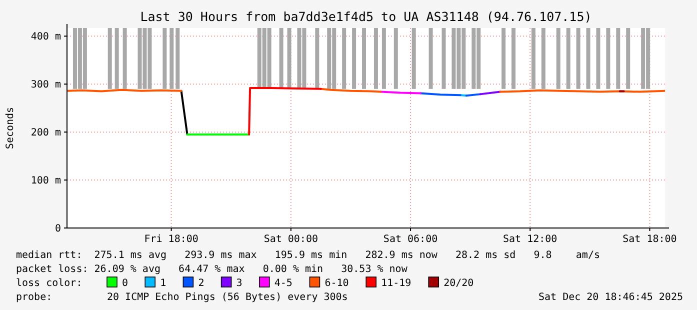 The width and height of the screenshot is (697, 310). I want to click on y-tick-label: 100 m, so click(45, 181).